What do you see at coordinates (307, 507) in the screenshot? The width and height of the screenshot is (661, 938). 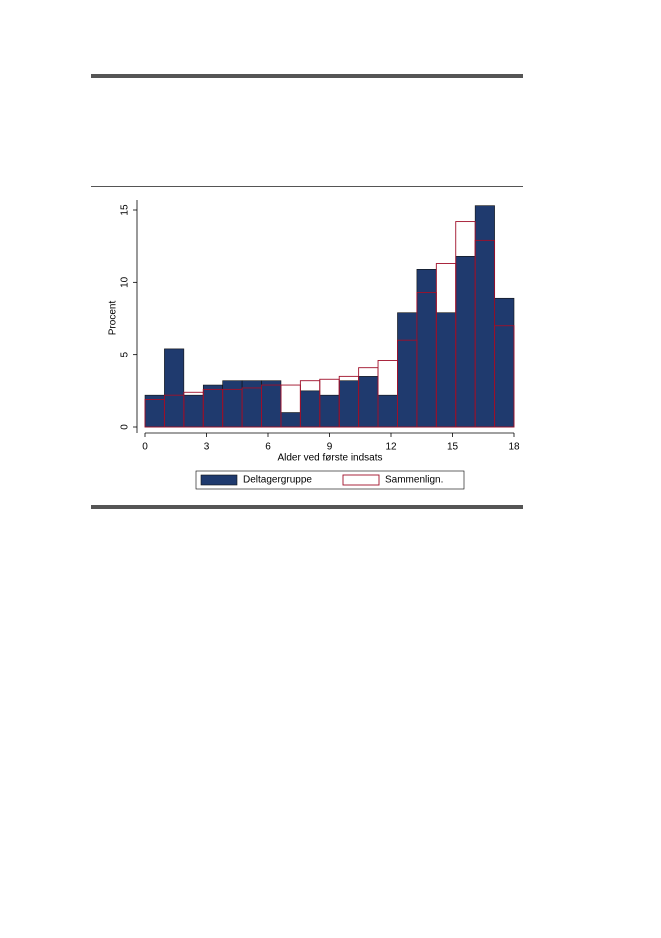 I see `bottom-rule` at bounding box center [307, 507].